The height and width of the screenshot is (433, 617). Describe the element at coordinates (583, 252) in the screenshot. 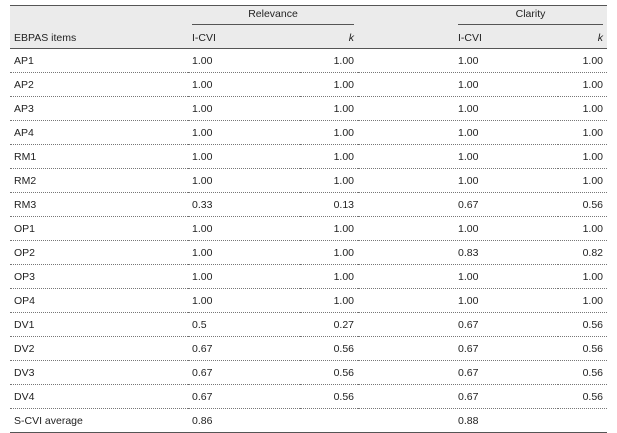

I see `value-cell: 0.82` at that location.